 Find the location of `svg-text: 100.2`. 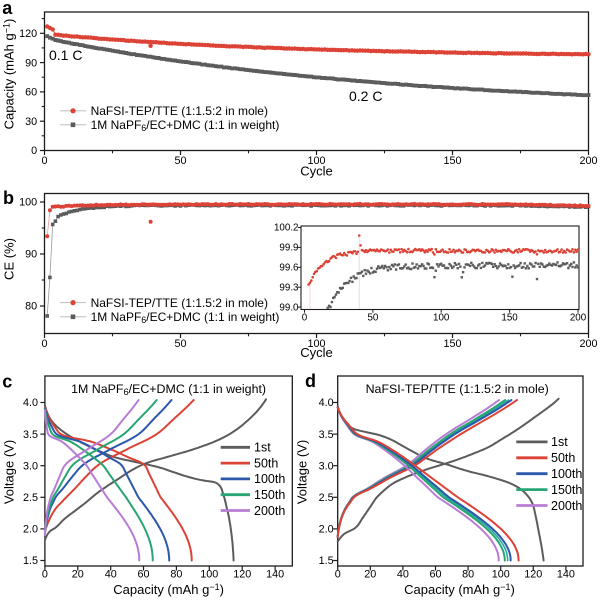

svg-text: 100.2 is located at coordinates (286, 228).